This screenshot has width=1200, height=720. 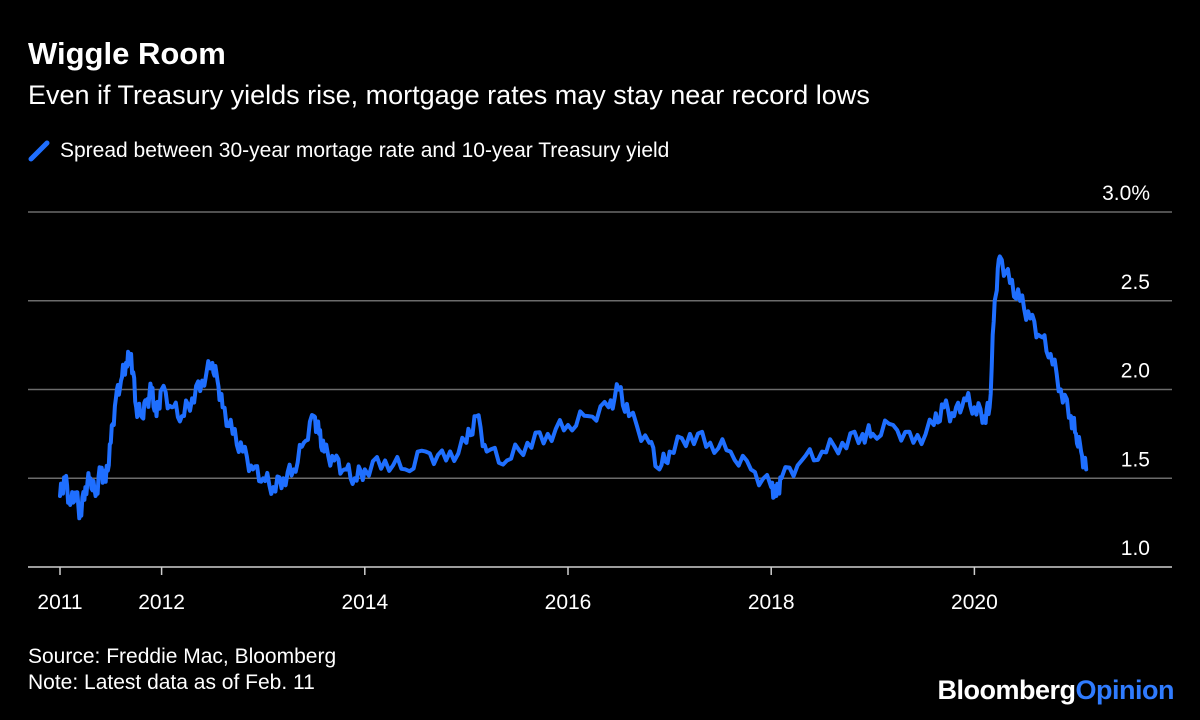 What do you see at coordinates (1007, 690) in the screenshot?
I see `brand-name: Bloomberg` at bounding box center [1007, 690].